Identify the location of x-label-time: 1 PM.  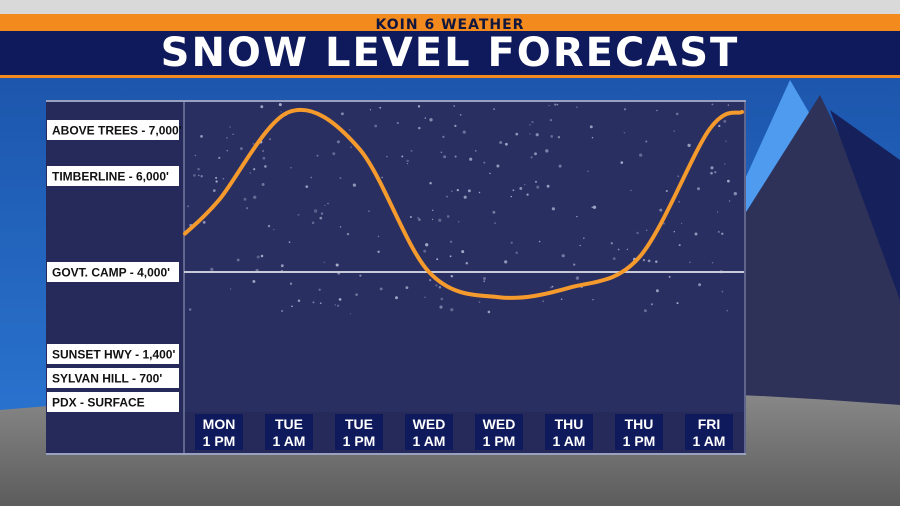
(359, 441).